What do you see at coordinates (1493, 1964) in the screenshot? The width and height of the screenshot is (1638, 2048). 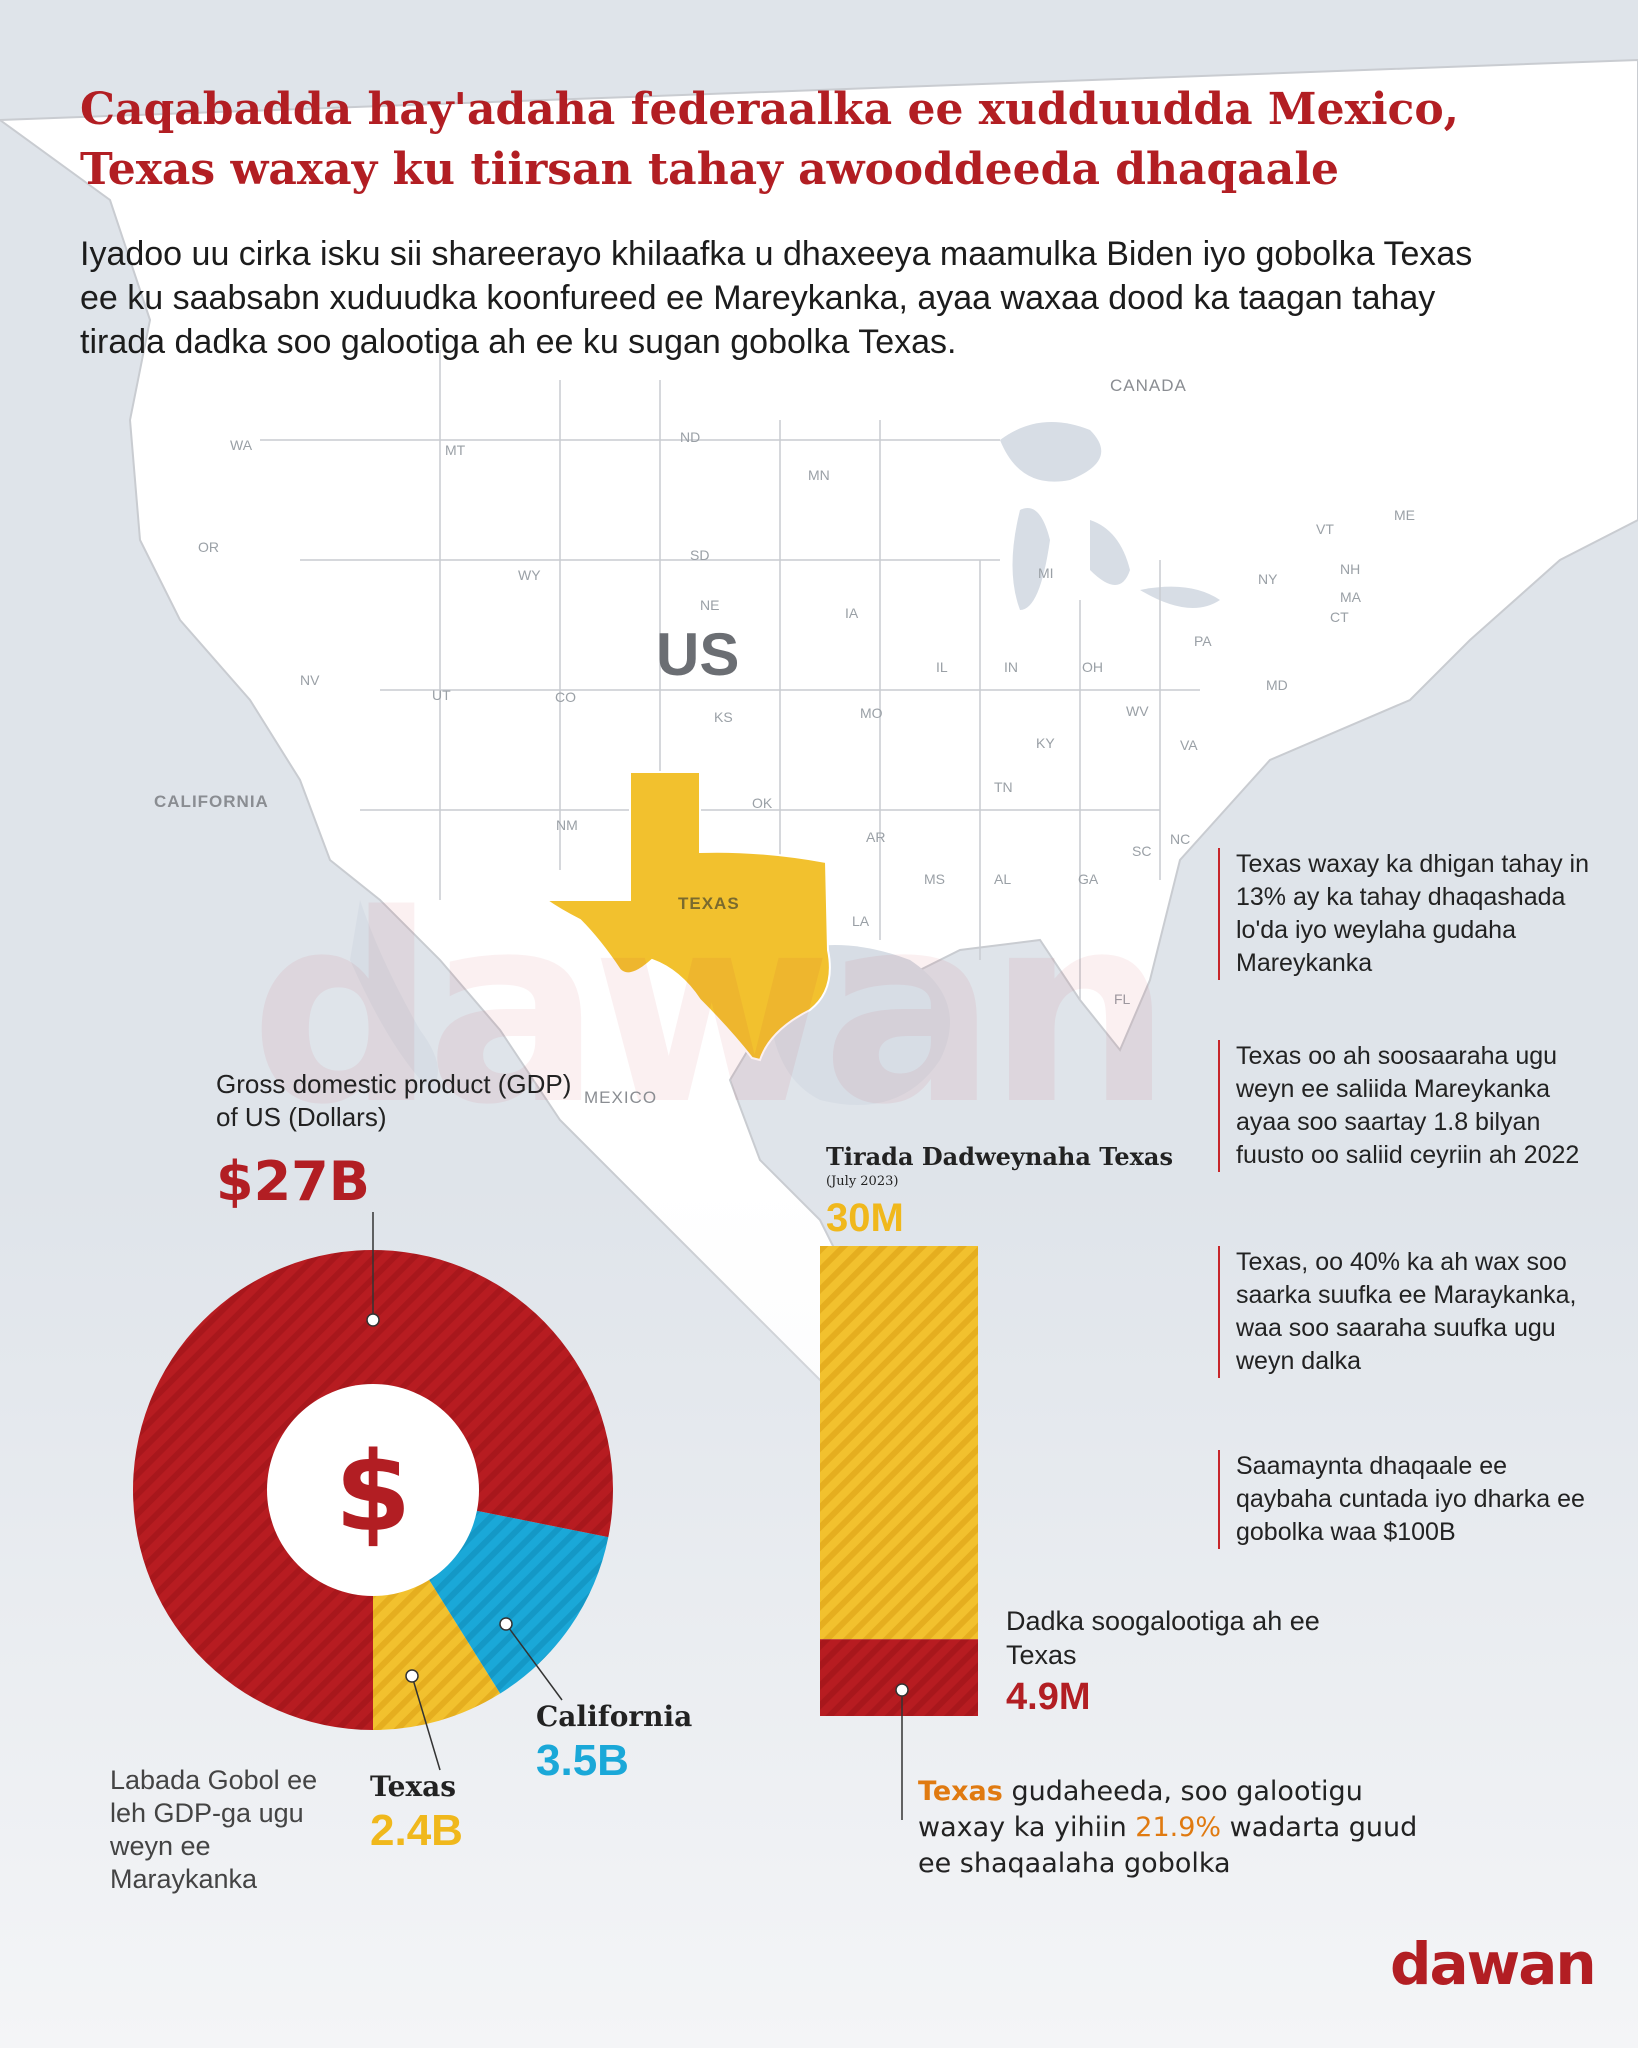 I see `dawan-logo: dawan` at bounding box center [1493, 1964].